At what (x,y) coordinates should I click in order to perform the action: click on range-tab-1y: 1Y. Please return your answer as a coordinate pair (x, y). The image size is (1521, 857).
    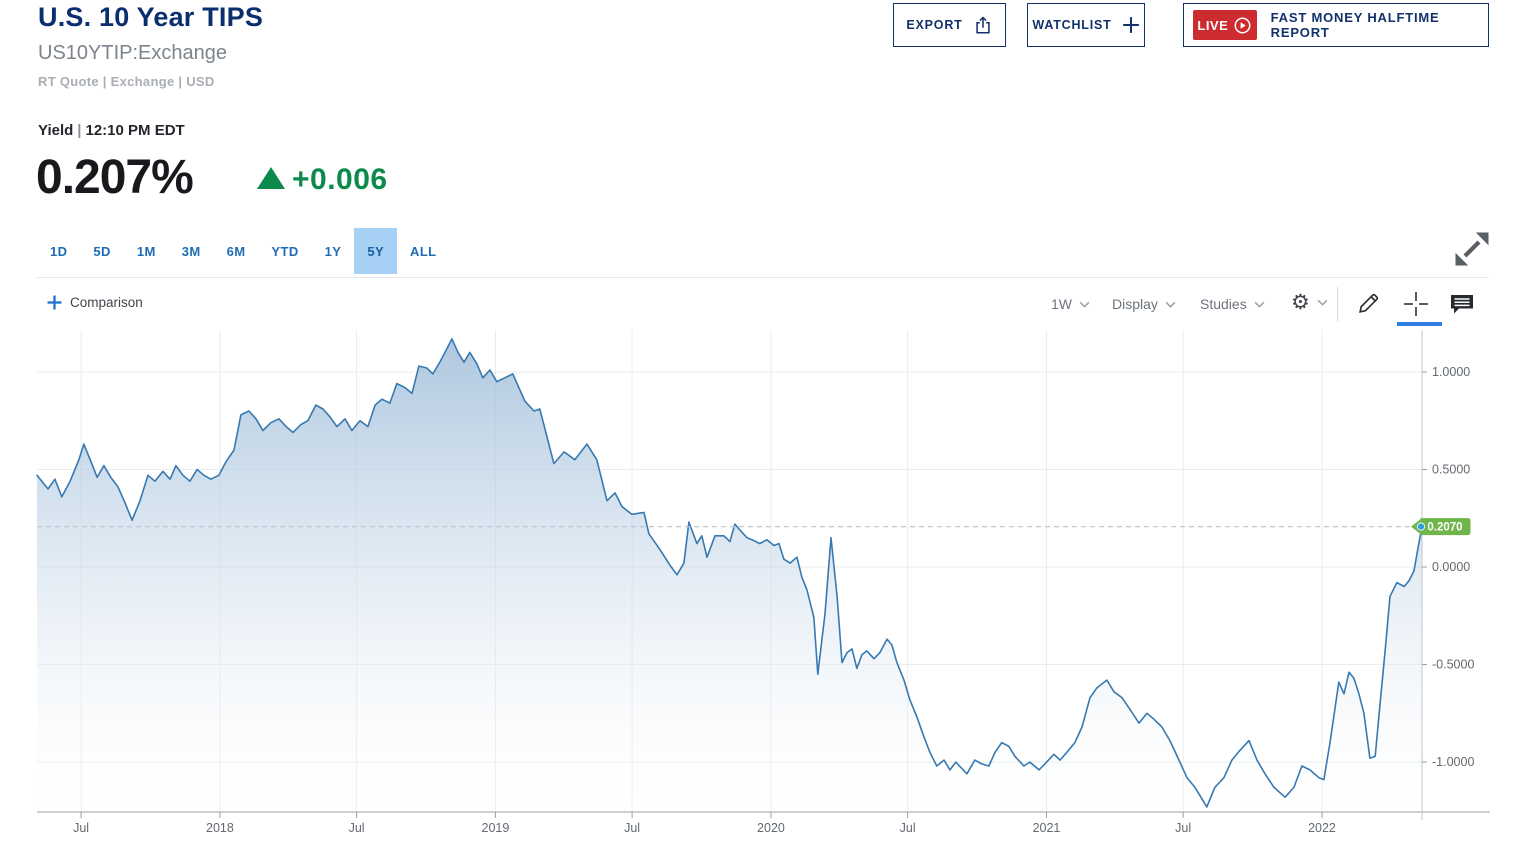
    Looking at the image, I should click on (333, 251).